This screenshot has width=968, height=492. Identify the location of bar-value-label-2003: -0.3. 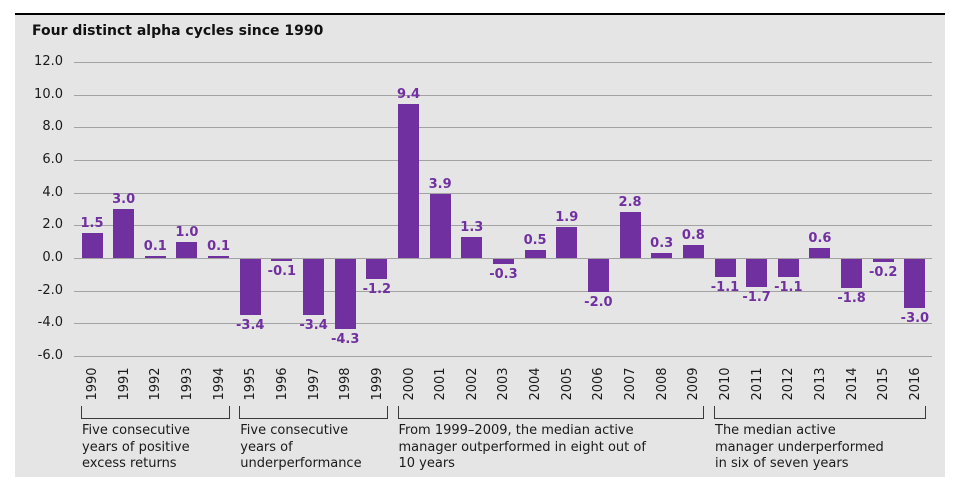
(503, 274).